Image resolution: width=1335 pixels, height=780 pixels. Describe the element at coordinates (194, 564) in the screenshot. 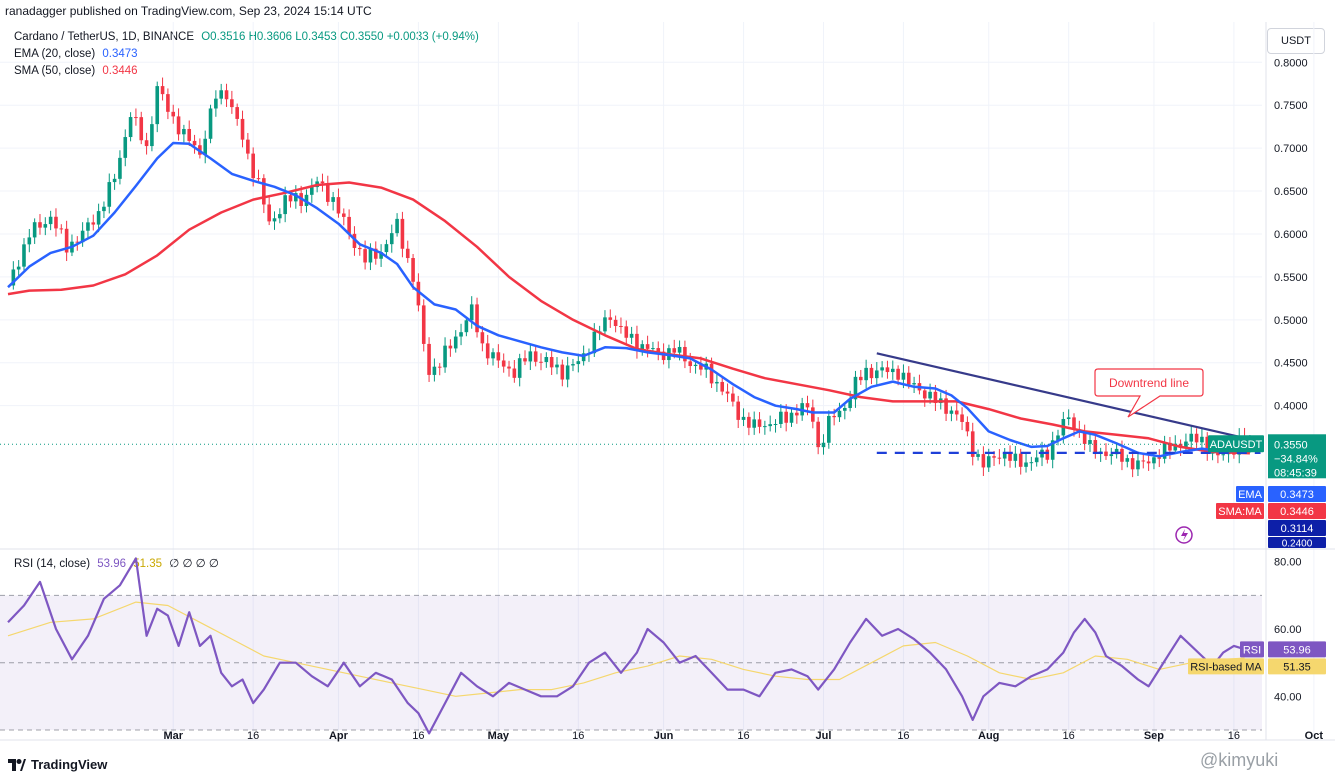

I see `rsi-legend-extra: ∅ ∅ ∅ ∅` at that location.